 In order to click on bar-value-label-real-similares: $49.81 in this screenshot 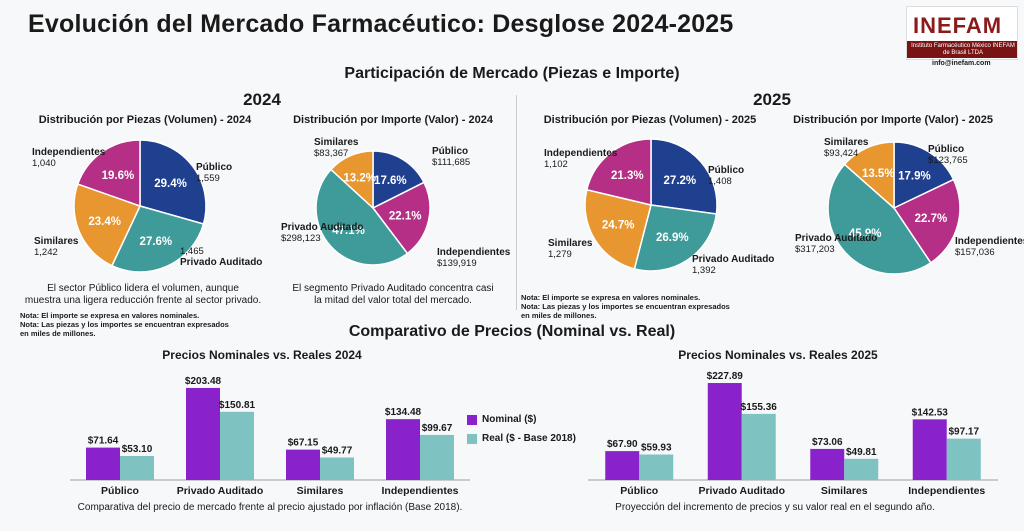, I will do `click(861, 452)`.